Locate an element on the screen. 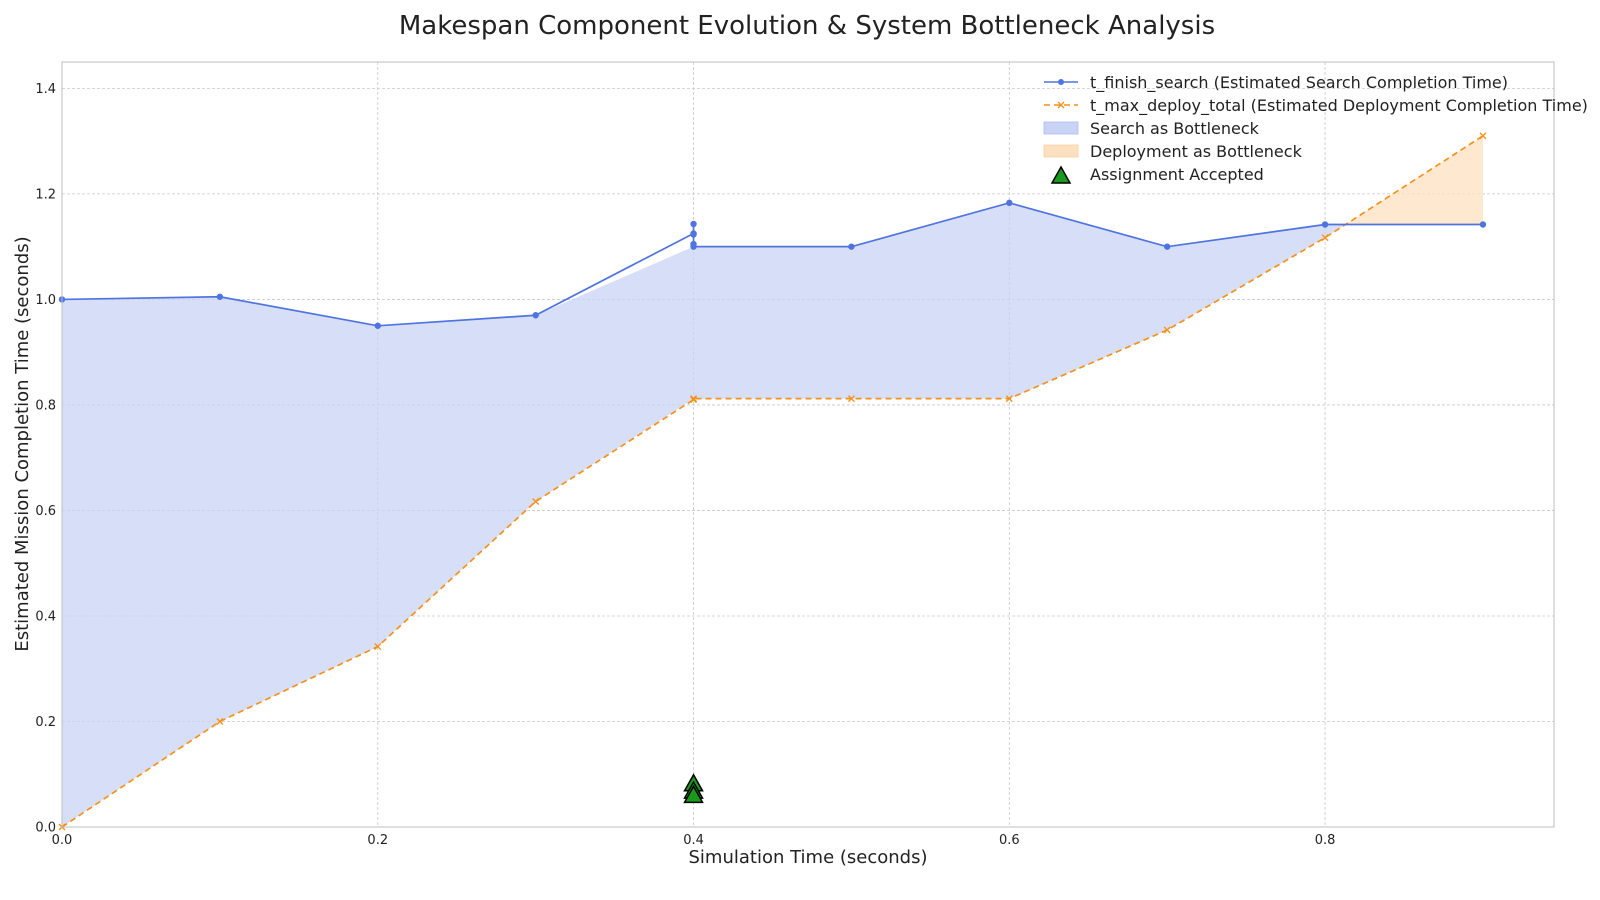  y-tick-label: 1.4 is located at coordinates (45, 89).